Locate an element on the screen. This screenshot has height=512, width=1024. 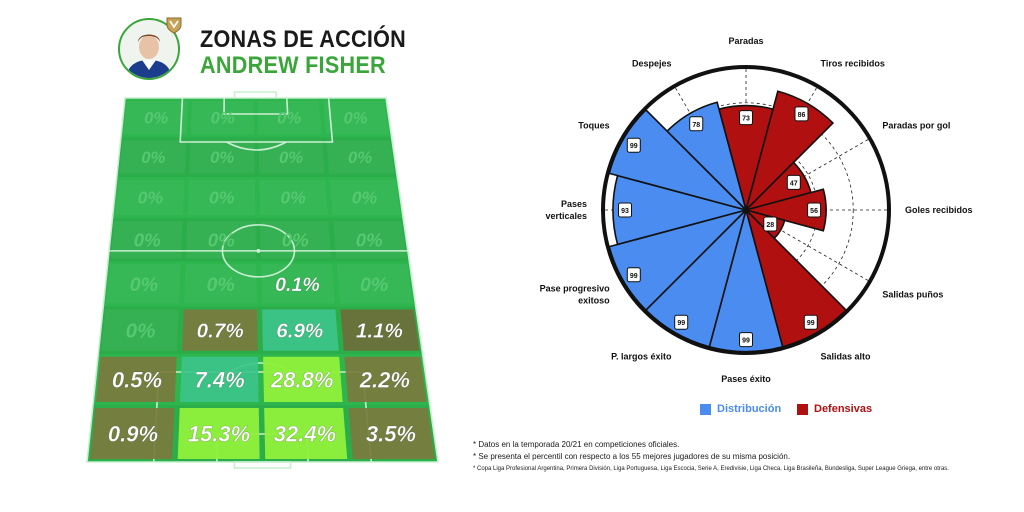
heatmap-cell-r1-c4: 0% is located at coordinates (356, 118).